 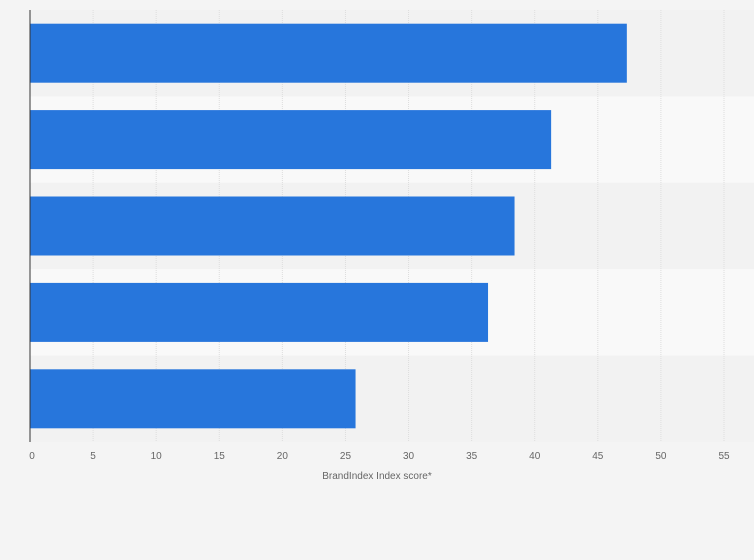 I want to click on x-tick-label: 10, so click(x=157, y=456).